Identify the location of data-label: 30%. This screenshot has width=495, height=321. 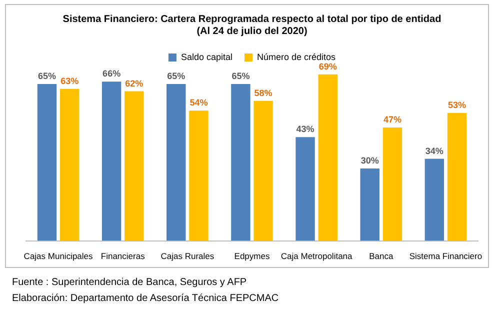
(369, 160).